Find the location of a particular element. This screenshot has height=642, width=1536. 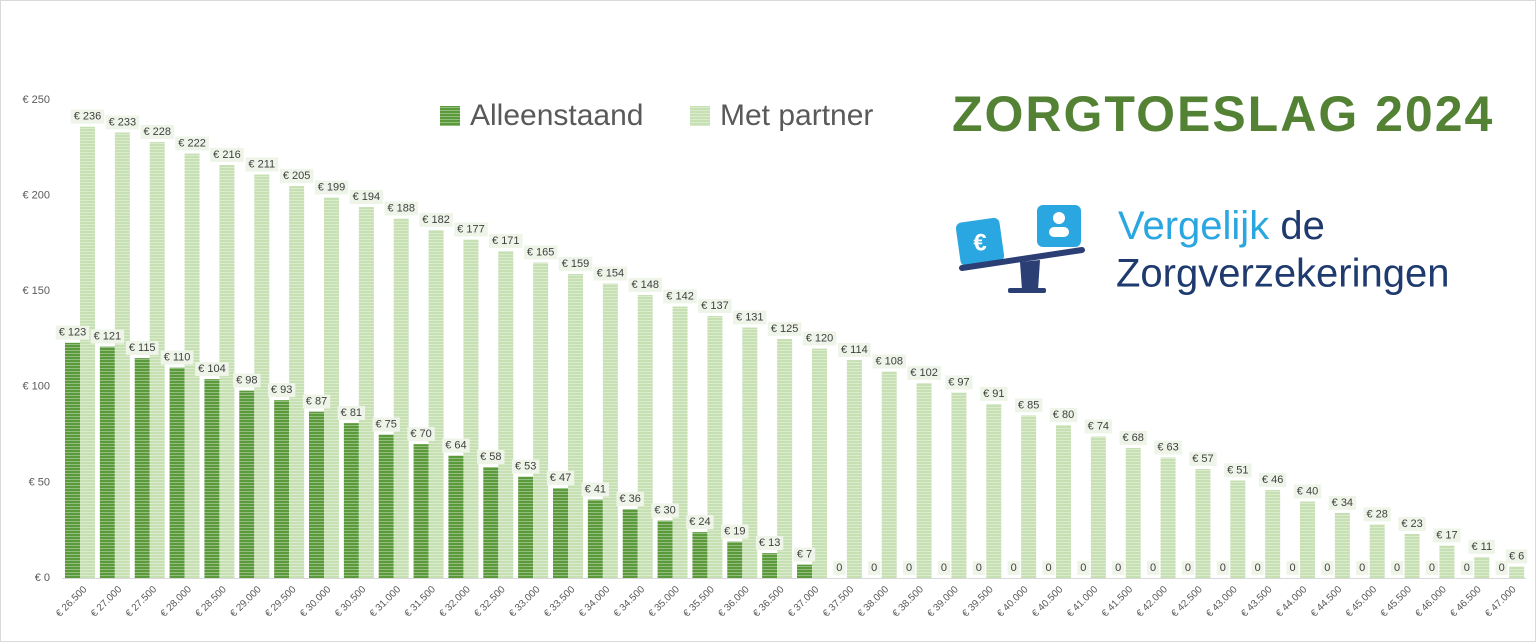

value-label: € 177 is located at coordinates (471, 229).